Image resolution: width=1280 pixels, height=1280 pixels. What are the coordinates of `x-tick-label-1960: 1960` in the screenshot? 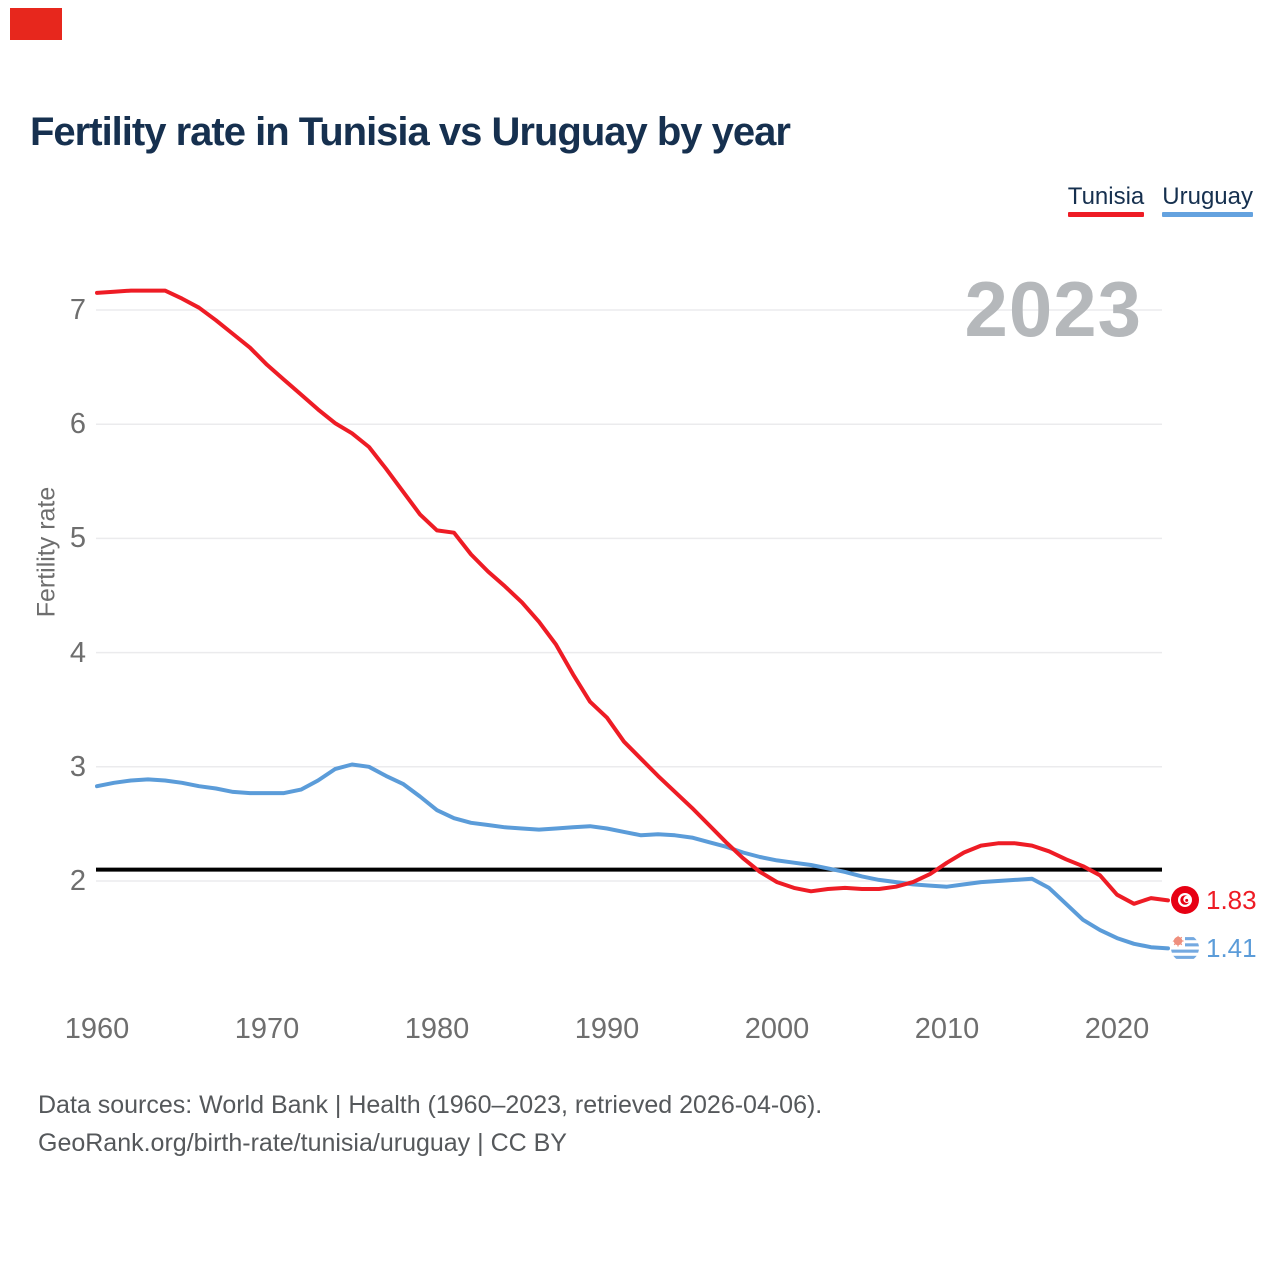 It's located at (97, 1029).